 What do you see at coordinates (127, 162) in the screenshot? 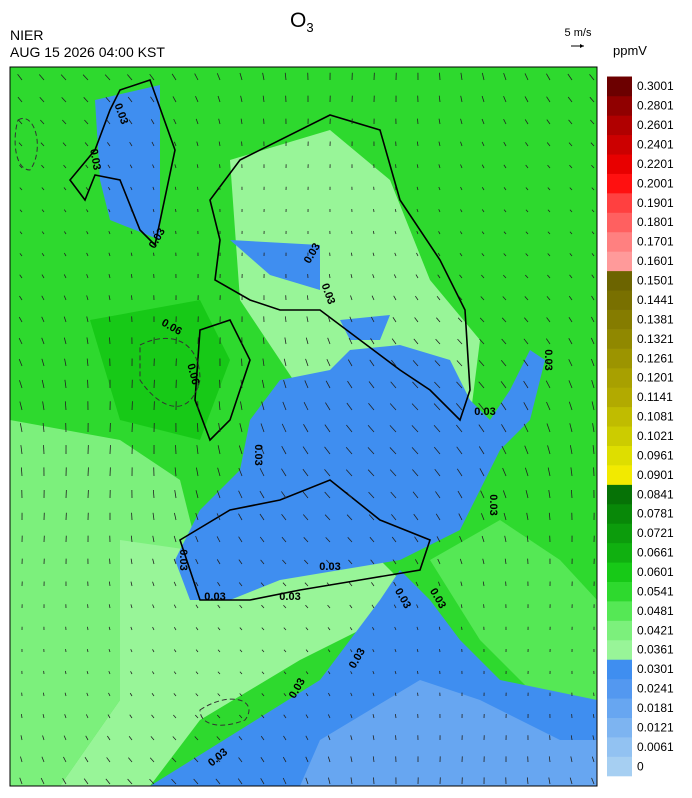
I see `blue-land-region` at bounding box center [127, 162].